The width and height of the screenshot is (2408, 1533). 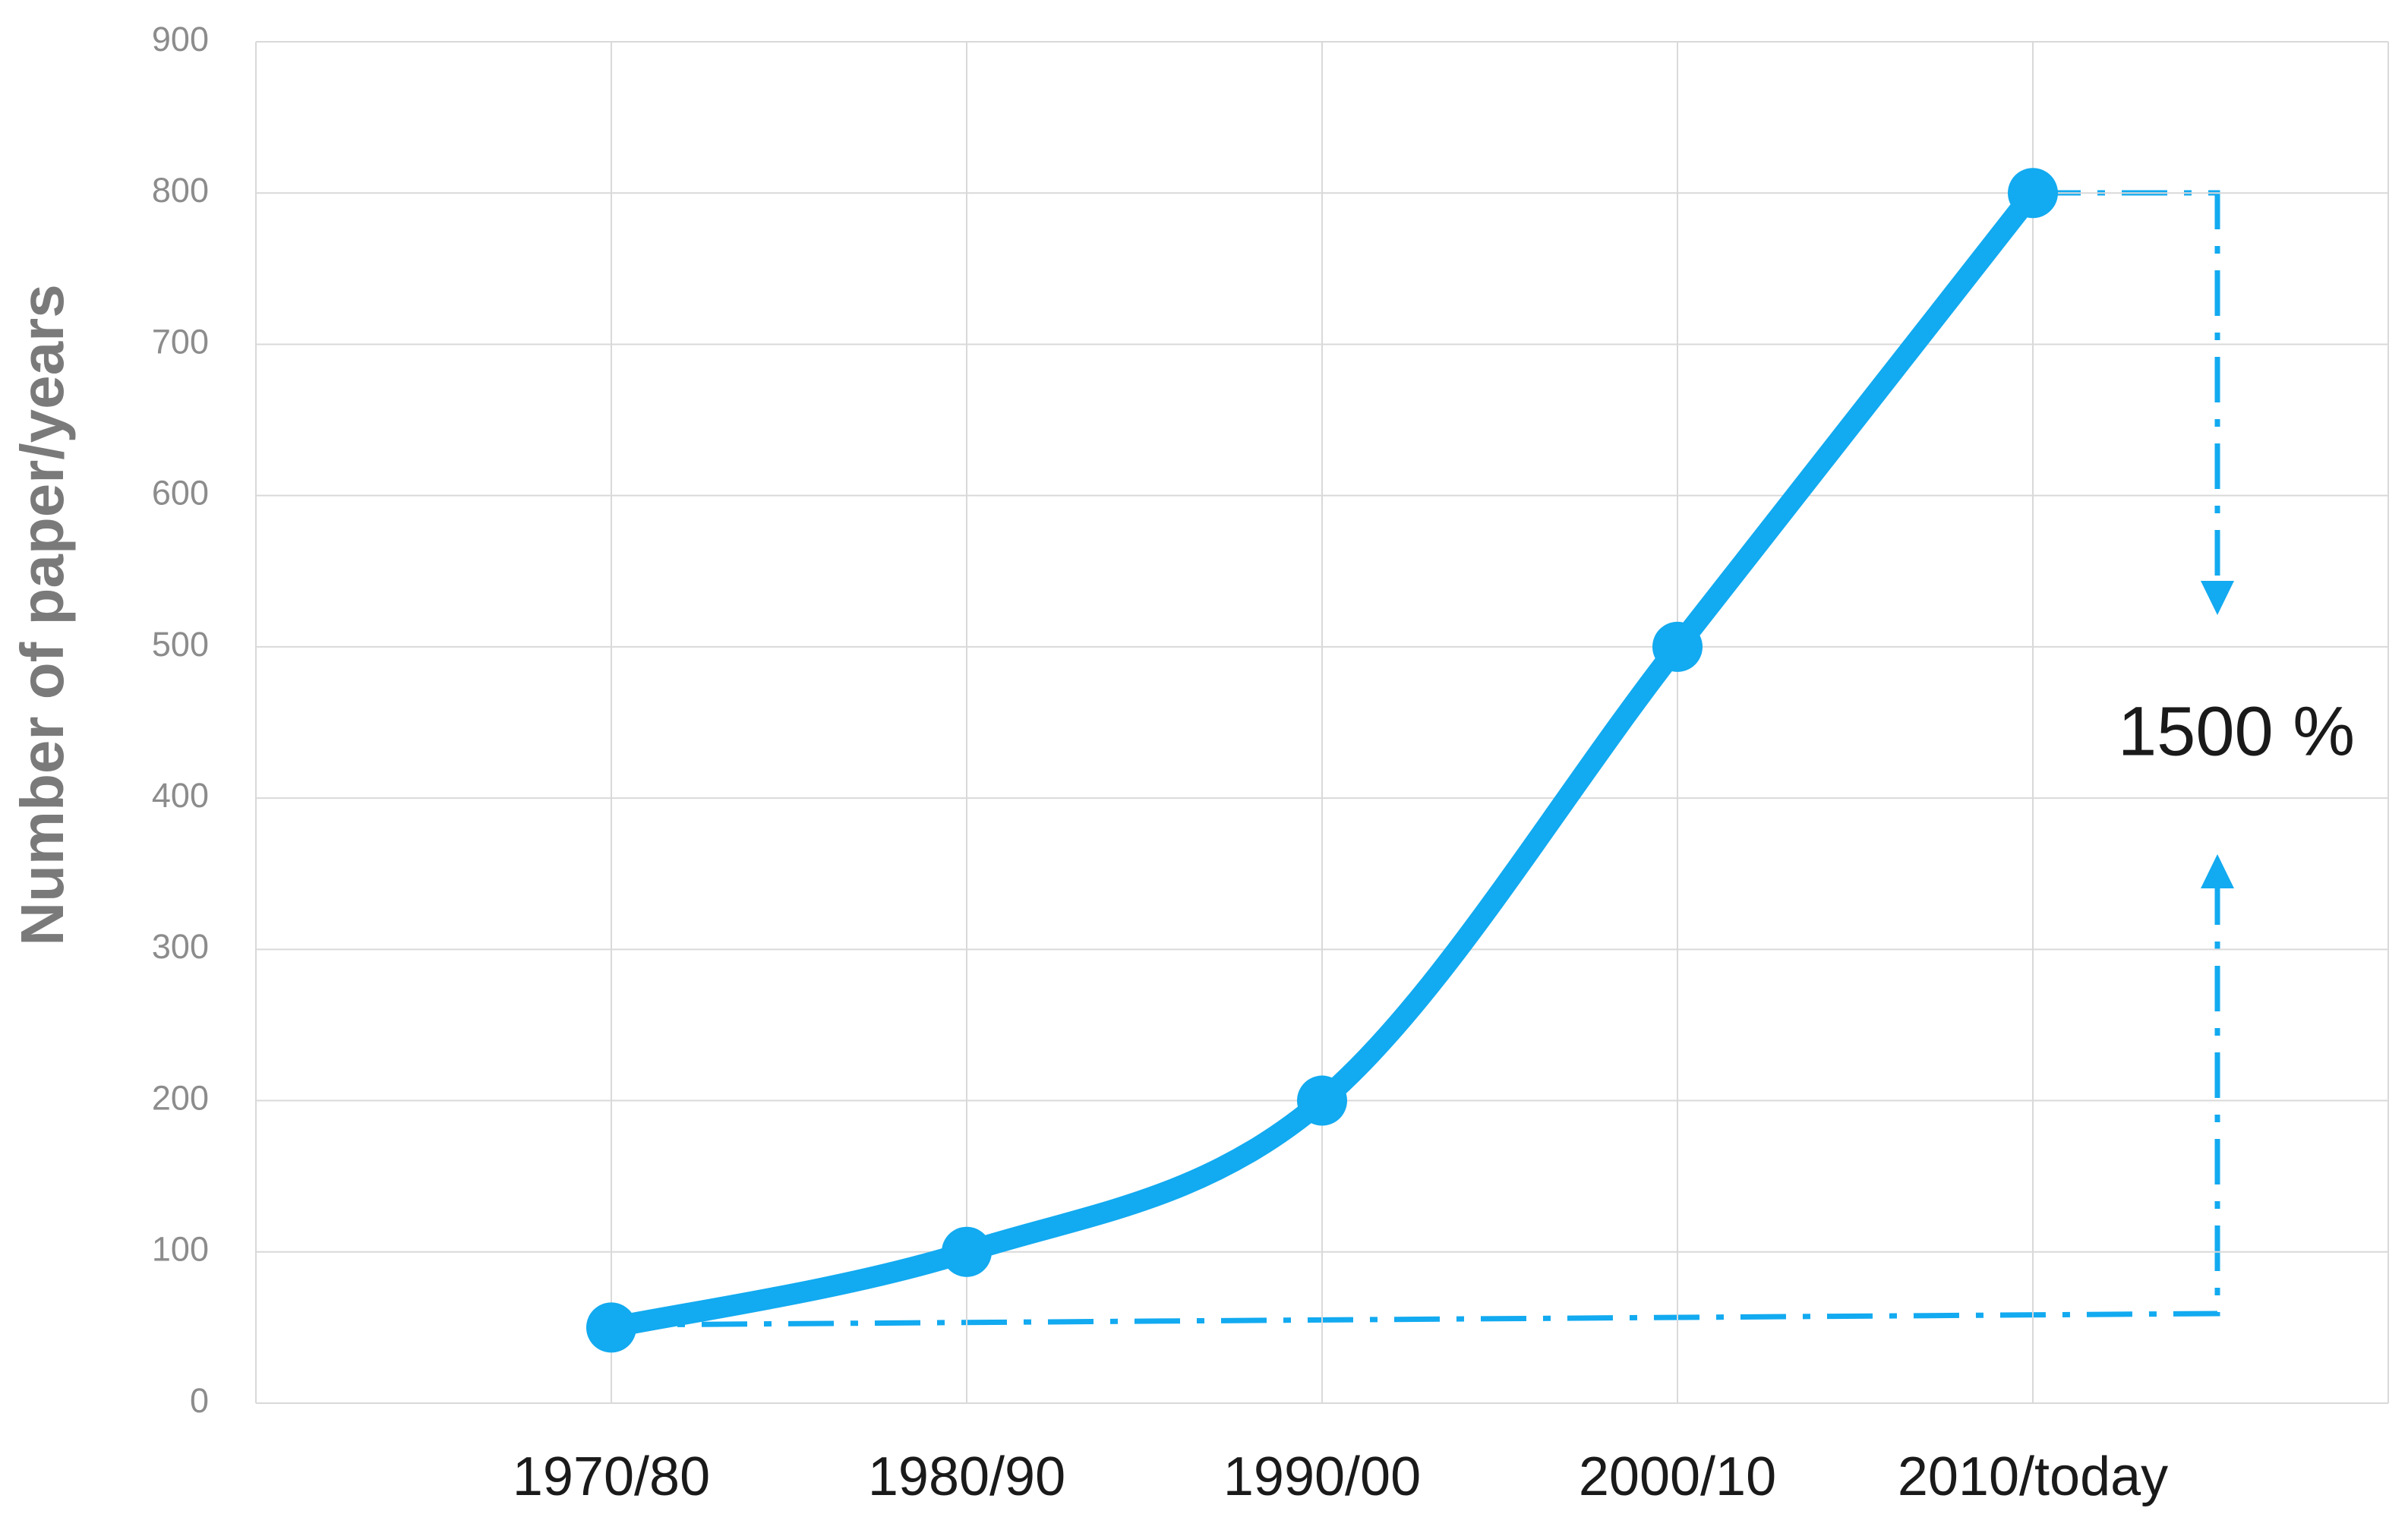 I want to click on y-axis-label: Number of paper/years, so click(x=42, y=614).